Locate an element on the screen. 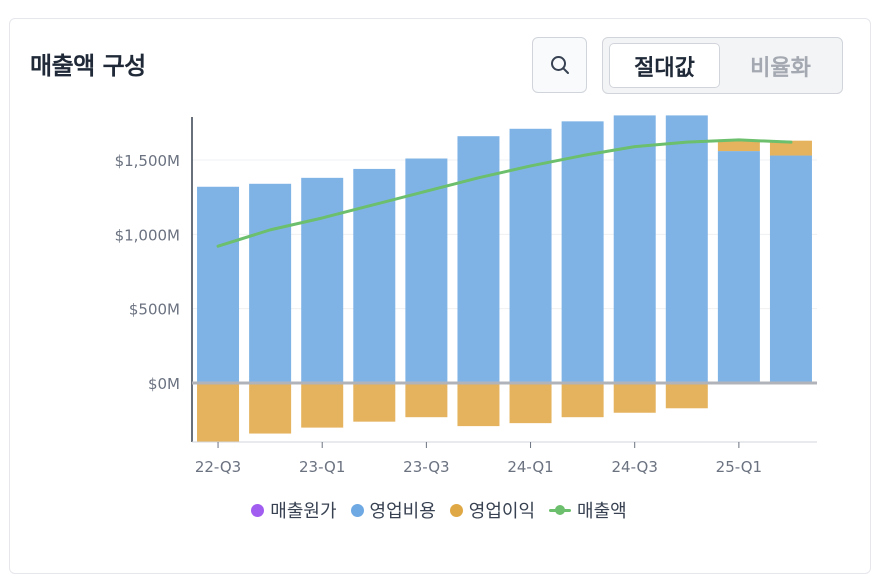 The width and height of the screenshot is (878, 581). legend-item-cost-of-sales: 매출원가 is located at coordinates (294, 510).